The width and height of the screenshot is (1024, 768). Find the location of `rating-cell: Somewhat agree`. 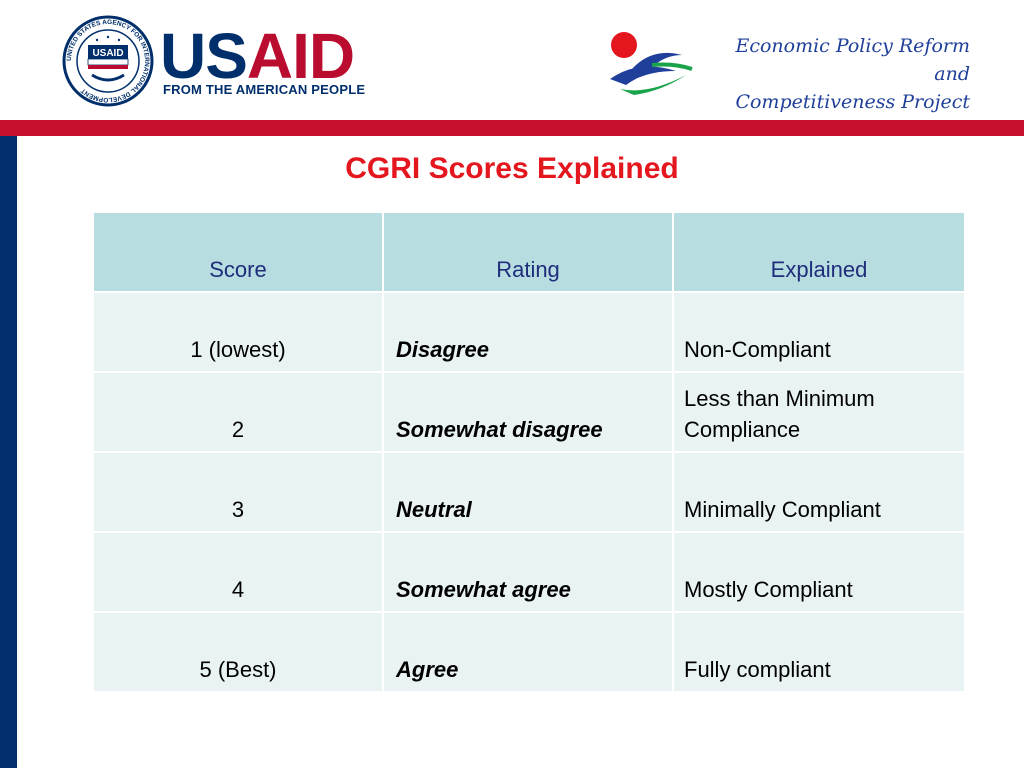

rating-cell: Somewhat agree is located at coordinates (529, 573).